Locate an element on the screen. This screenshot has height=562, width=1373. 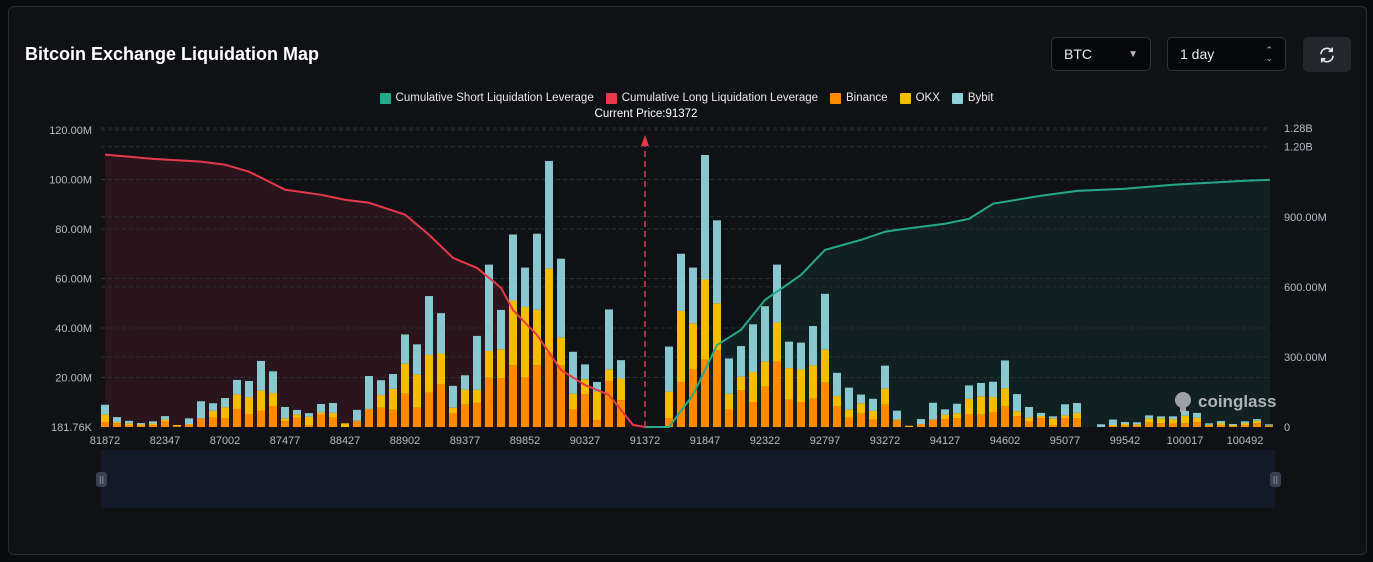
refresh-icon is located at coordinates (1327, 54).